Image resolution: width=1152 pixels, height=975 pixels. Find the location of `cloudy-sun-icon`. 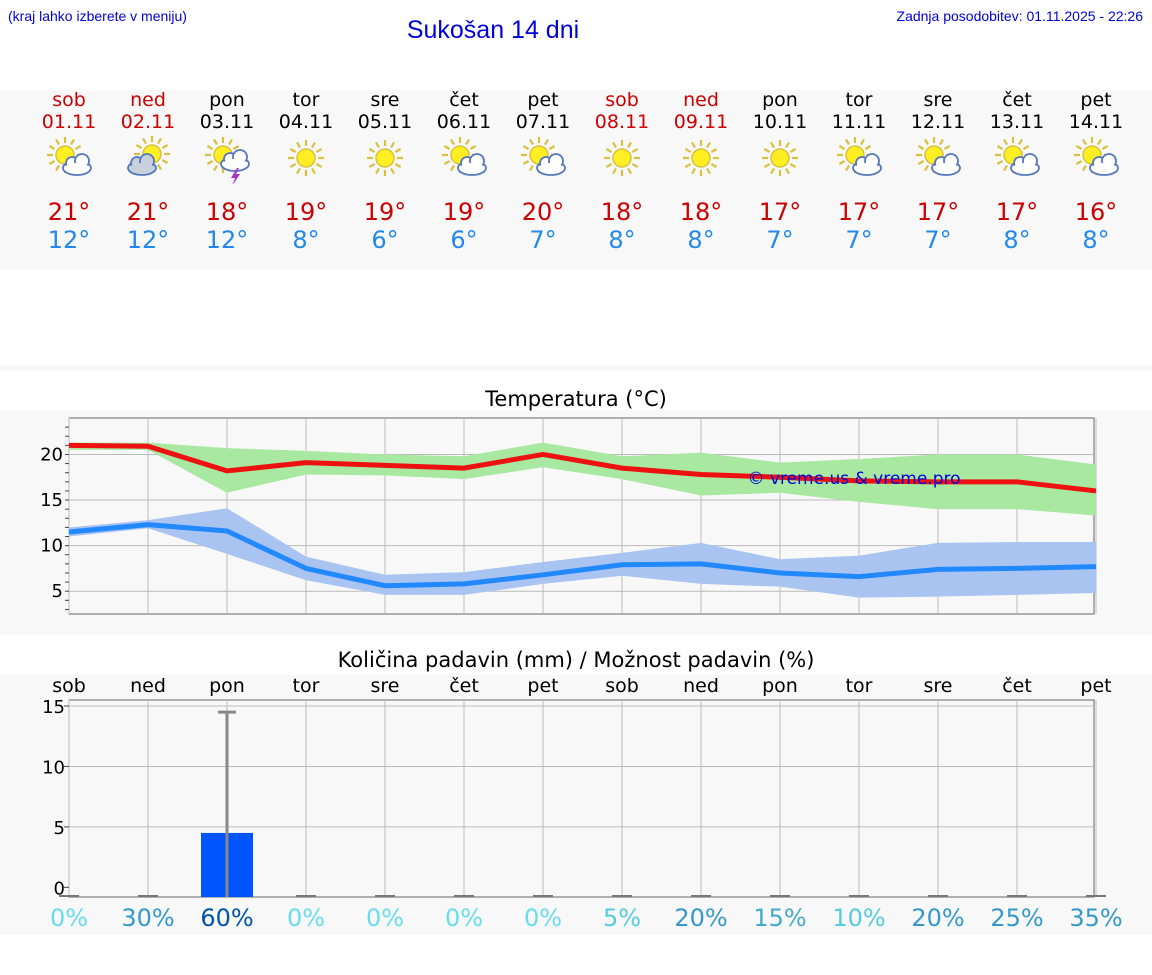

cloudy-sun-icon is located at coordinates (148, 158).